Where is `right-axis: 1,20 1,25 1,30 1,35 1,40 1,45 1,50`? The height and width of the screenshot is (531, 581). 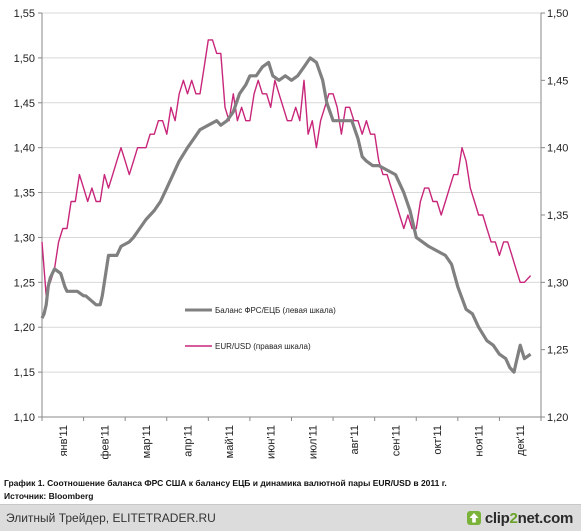
right-axis: 1,20 1,25 1,30 1,35 1,40 1,45 1,50 is located at coordinates (554, 216).